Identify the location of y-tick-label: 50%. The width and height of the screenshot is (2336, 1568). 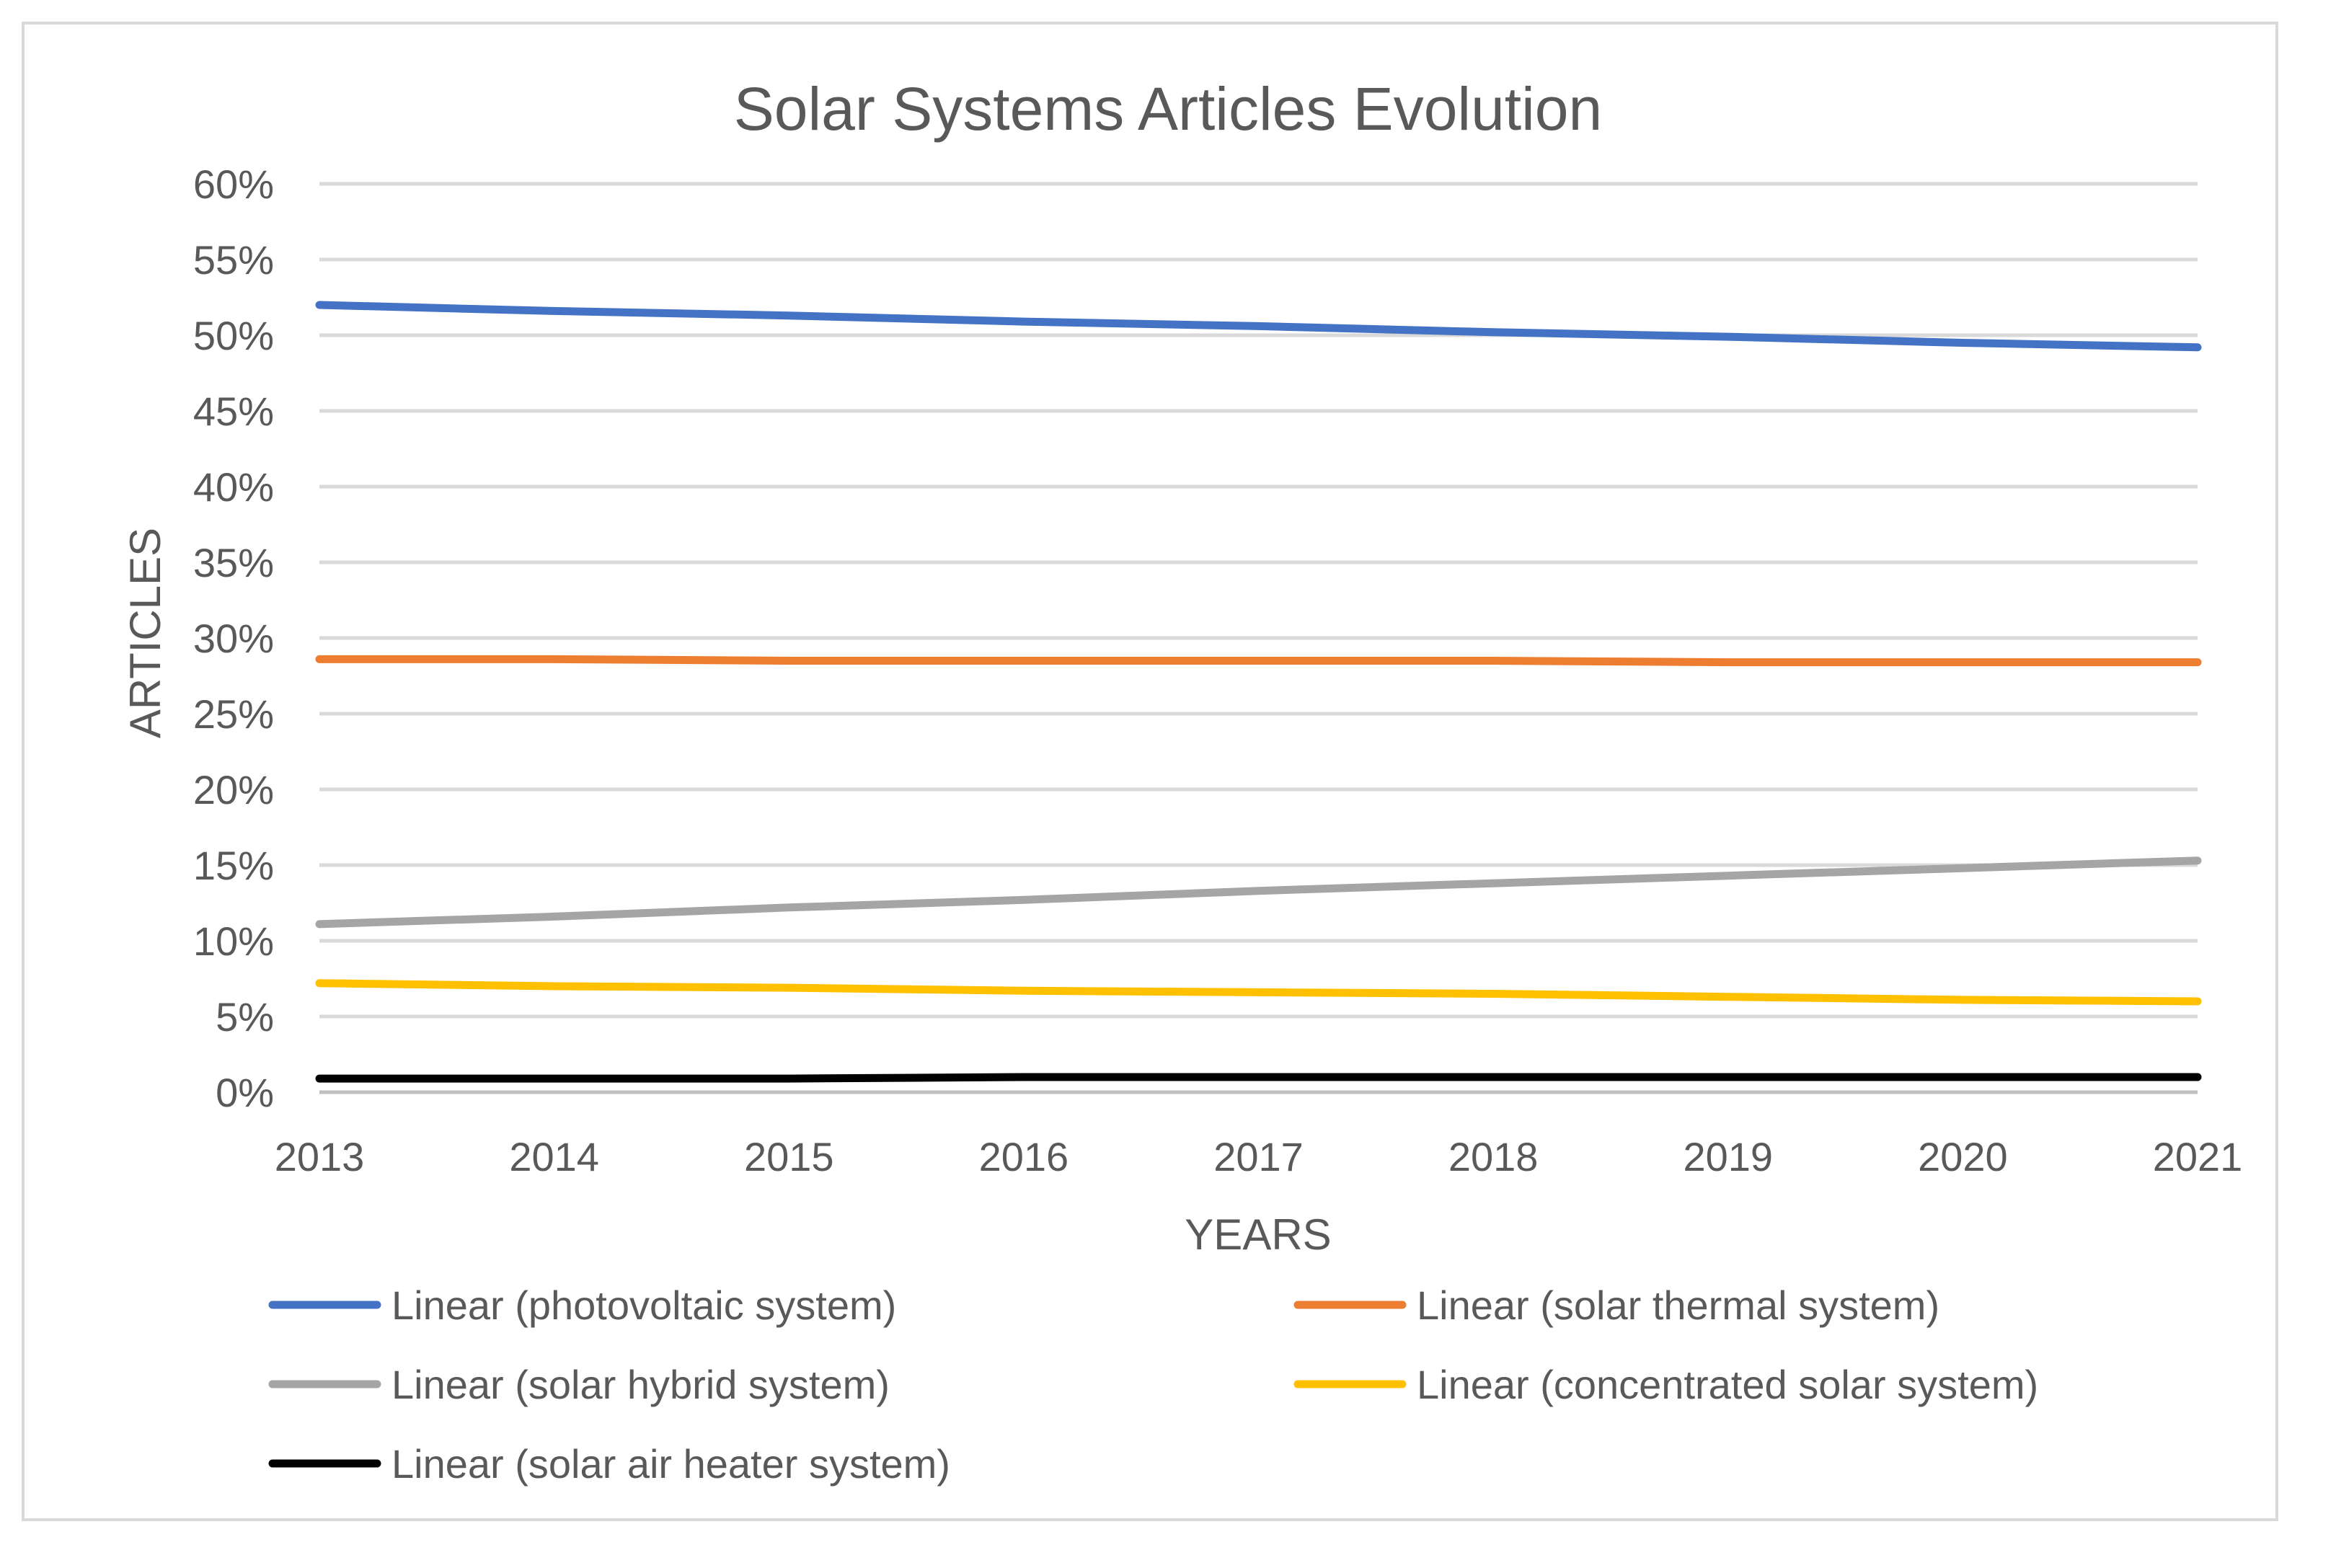
(234, 335).